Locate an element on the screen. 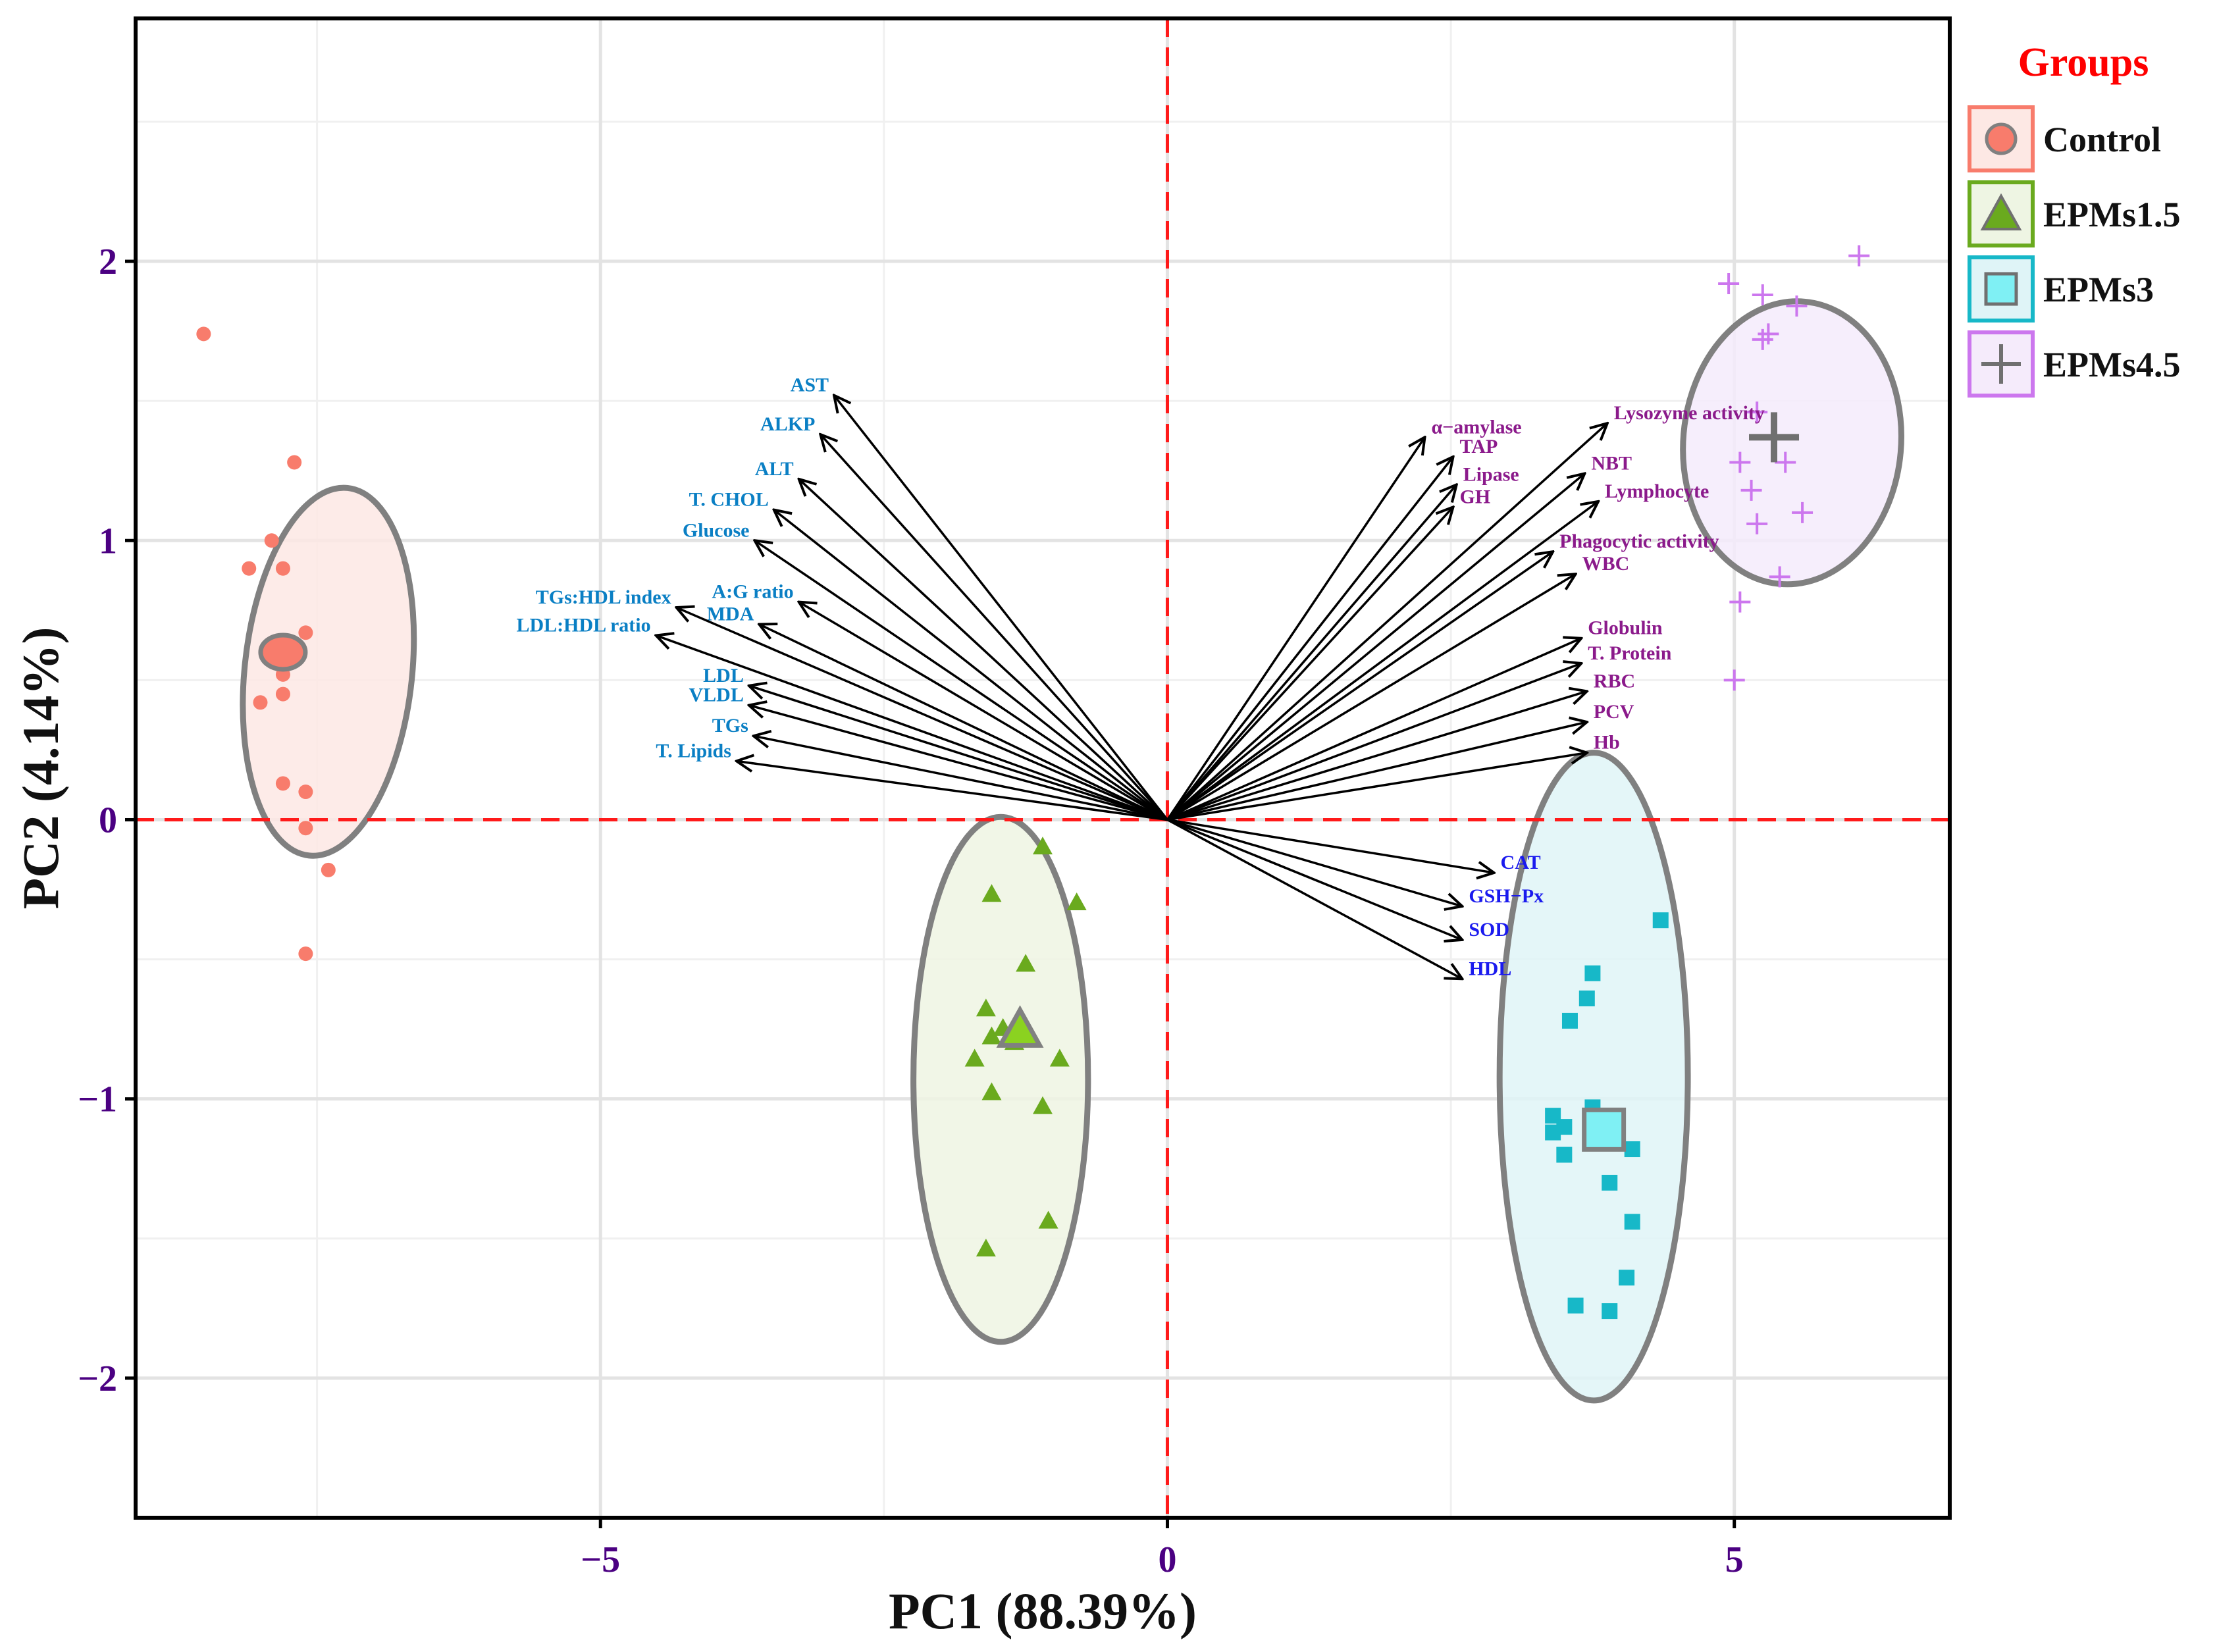 This screenshot has width=2217, height=1652. arrow-a-g-ratio is located at coordinates (983, 711).